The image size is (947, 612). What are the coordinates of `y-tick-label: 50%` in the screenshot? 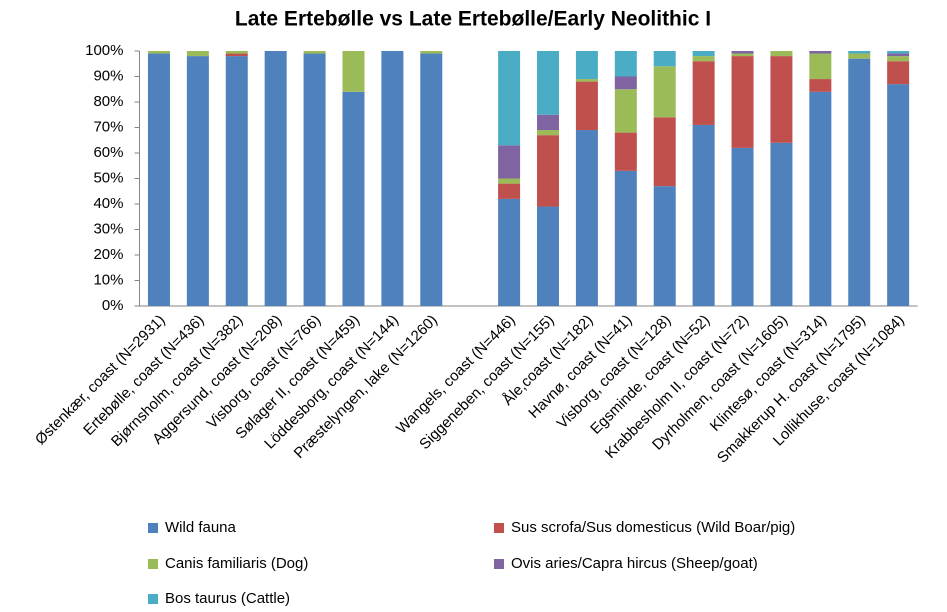 It's located at (108, 177).